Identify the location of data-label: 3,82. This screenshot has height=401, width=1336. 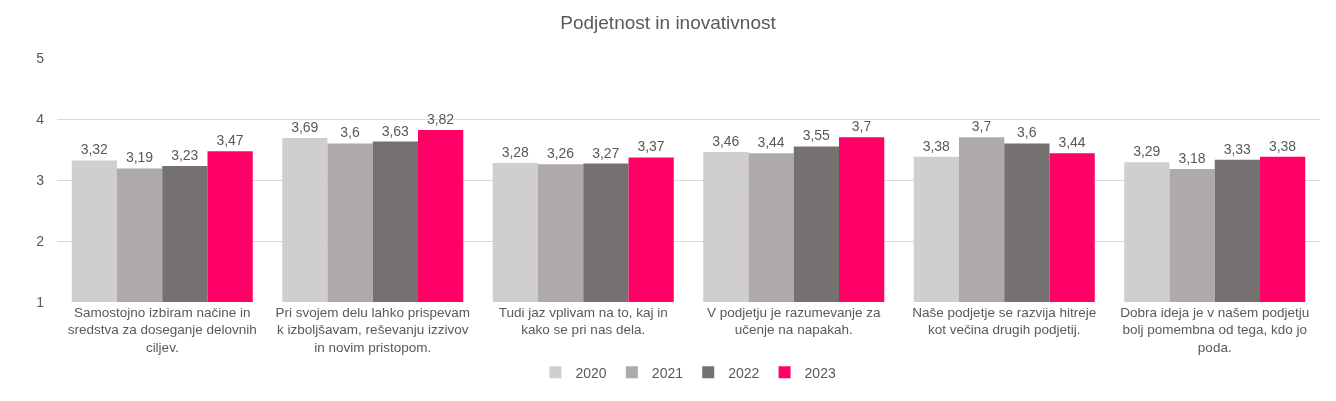
(440, 118).